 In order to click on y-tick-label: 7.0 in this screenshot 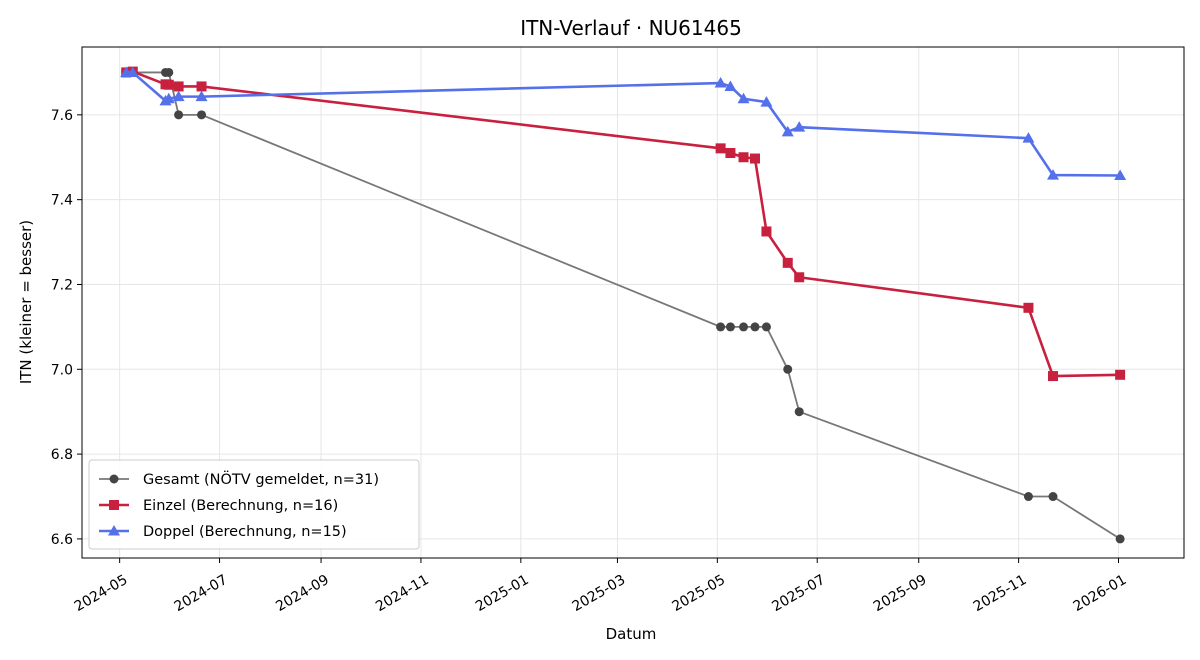, I will do `click(62, 370)`.